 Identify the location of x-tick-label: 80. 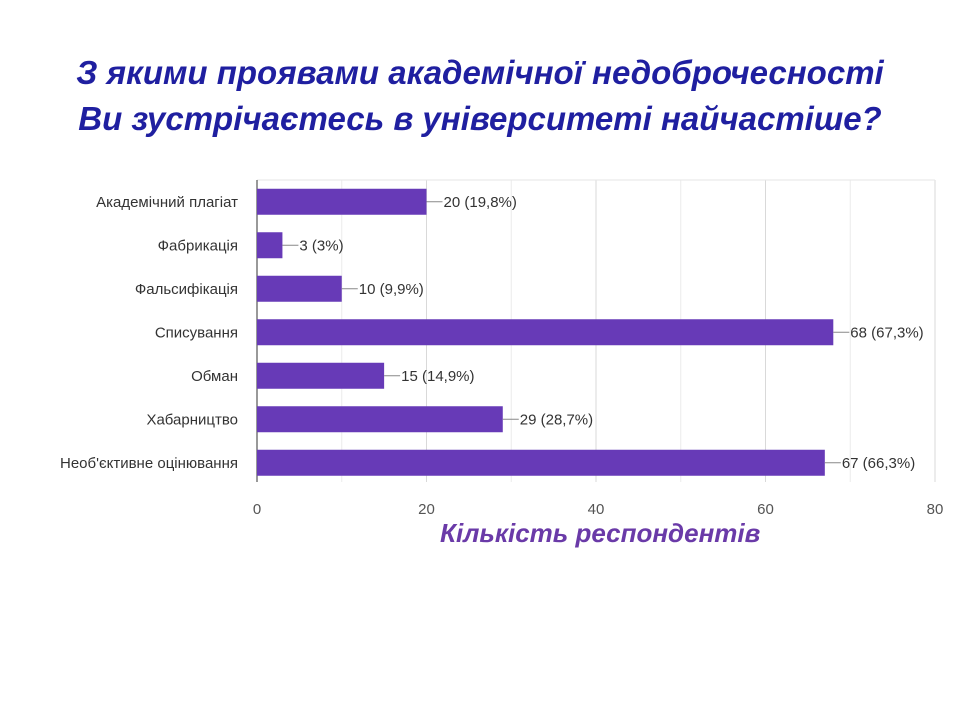
(935, 509).